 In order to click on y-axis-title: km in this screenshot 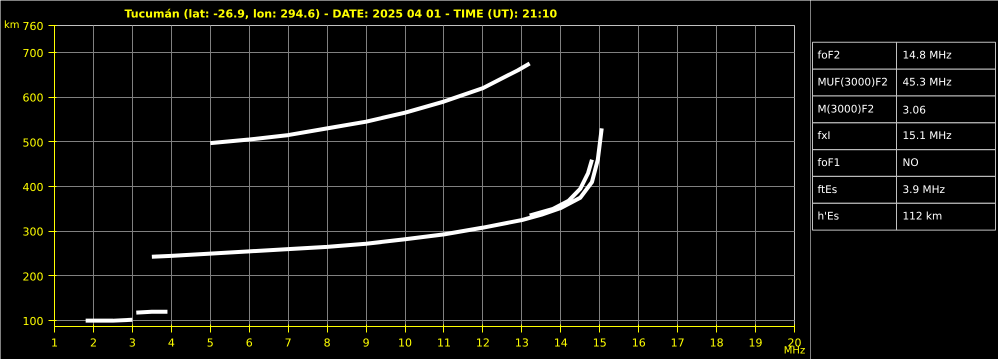, I will do `click(12, 25)`.